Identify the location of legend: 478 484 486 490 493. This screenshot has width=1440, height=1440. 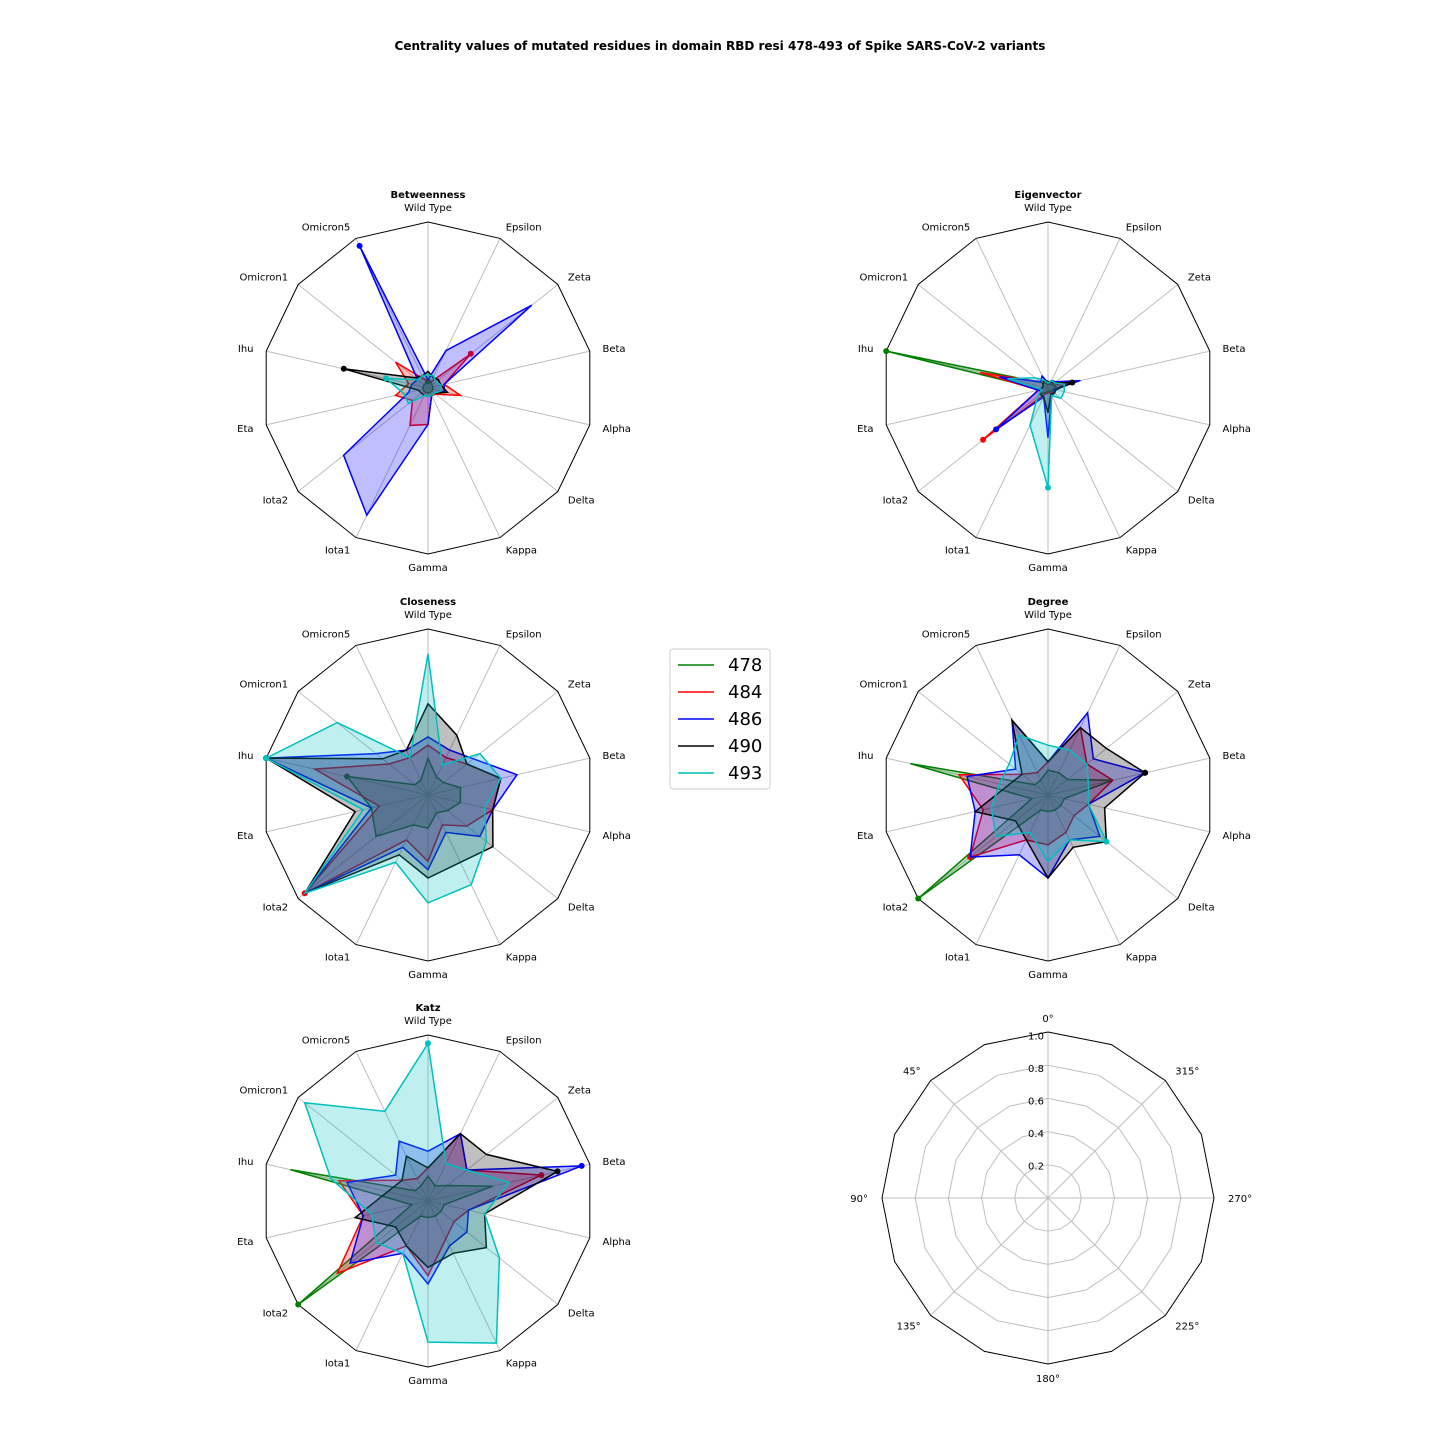
(720, 719).